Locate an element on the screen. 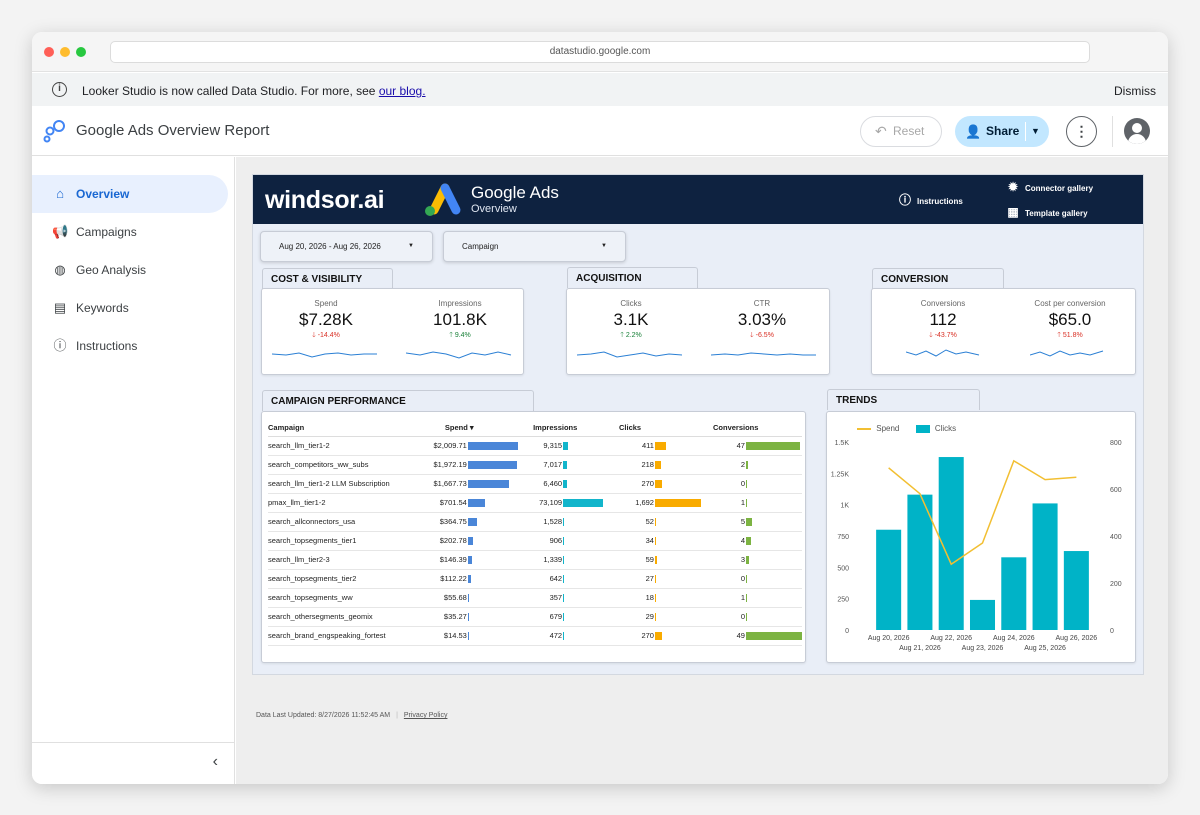 The width and height of the screenshot is (1200, 815). collapse-sidebar-icon: ‹ is located at coordinates (215, 761).